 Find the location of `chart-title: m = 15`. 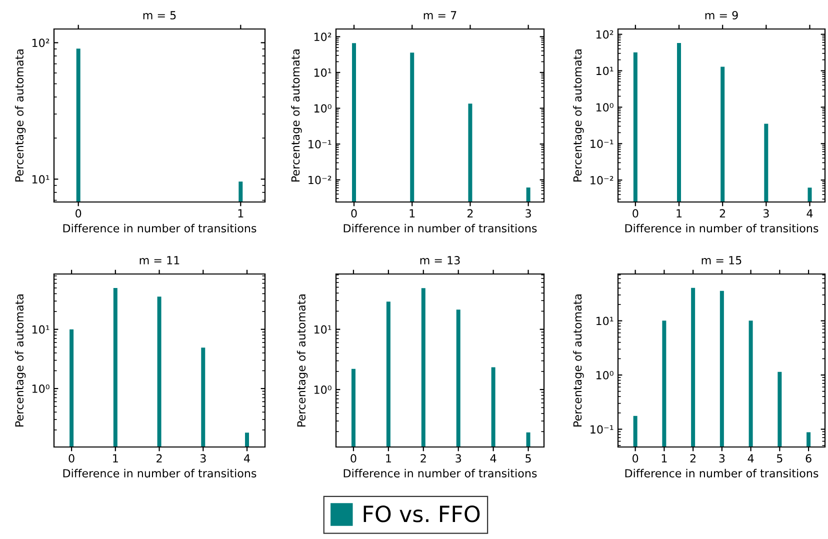

chart-title: m = 15 is located at coordinates (722, 260).